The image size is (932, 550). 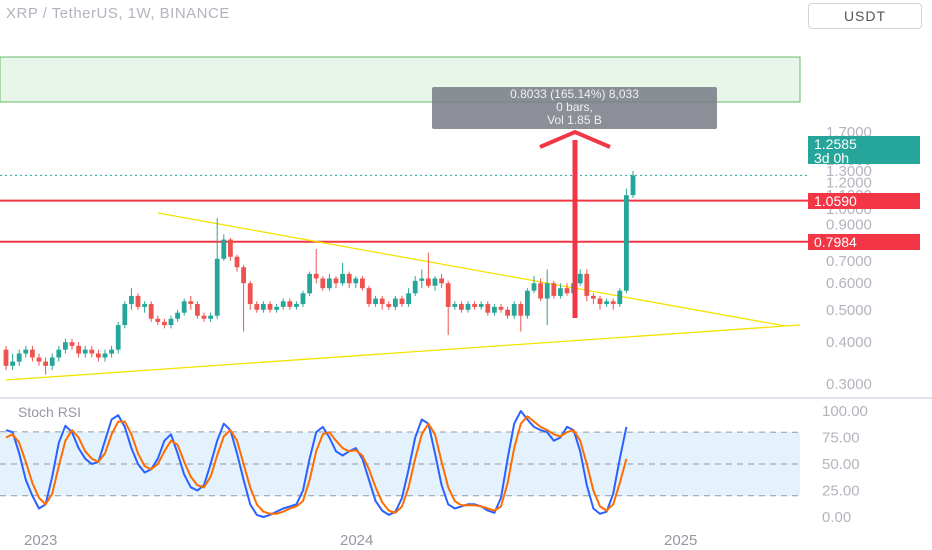 I want to click on measure-volume: Vol 1.85 B, so click(x=574, y=120).